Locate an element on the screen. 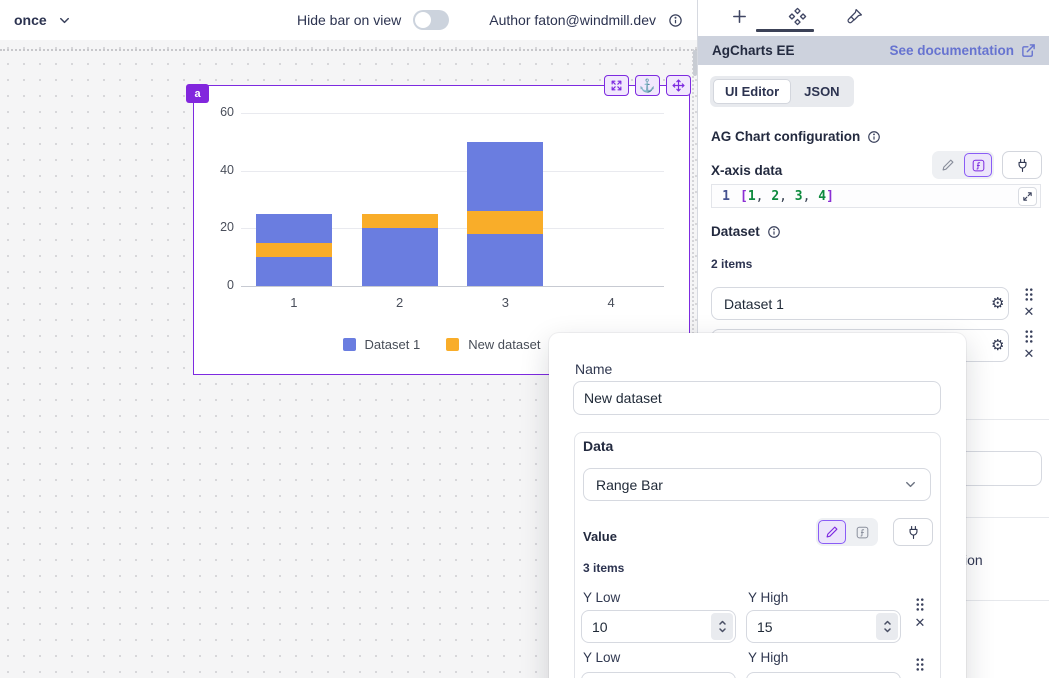  dataset-count: 2 items is located at coordinates (732, 264).